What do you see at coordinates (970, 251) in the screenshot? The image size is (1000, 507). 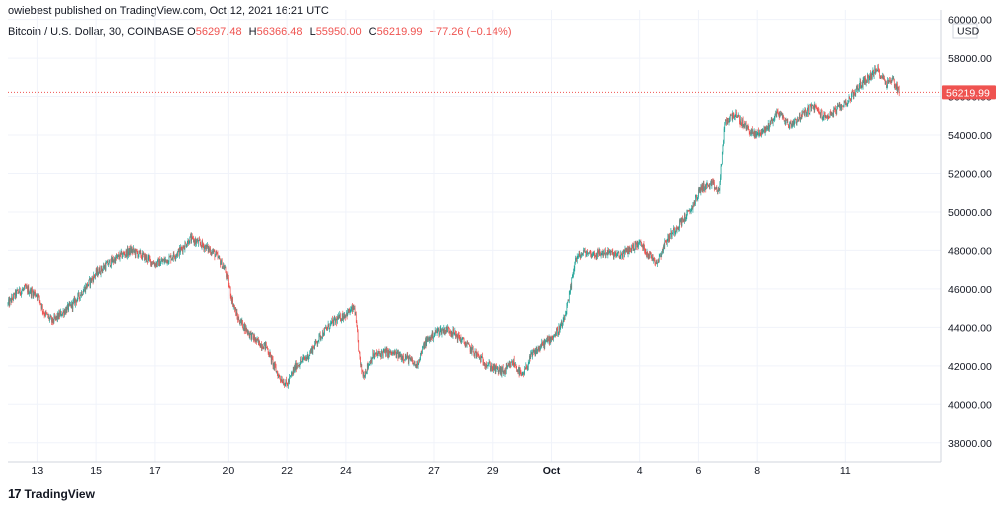 I see `y-tick-label: 48000.00` at bounding box center [970, 251].